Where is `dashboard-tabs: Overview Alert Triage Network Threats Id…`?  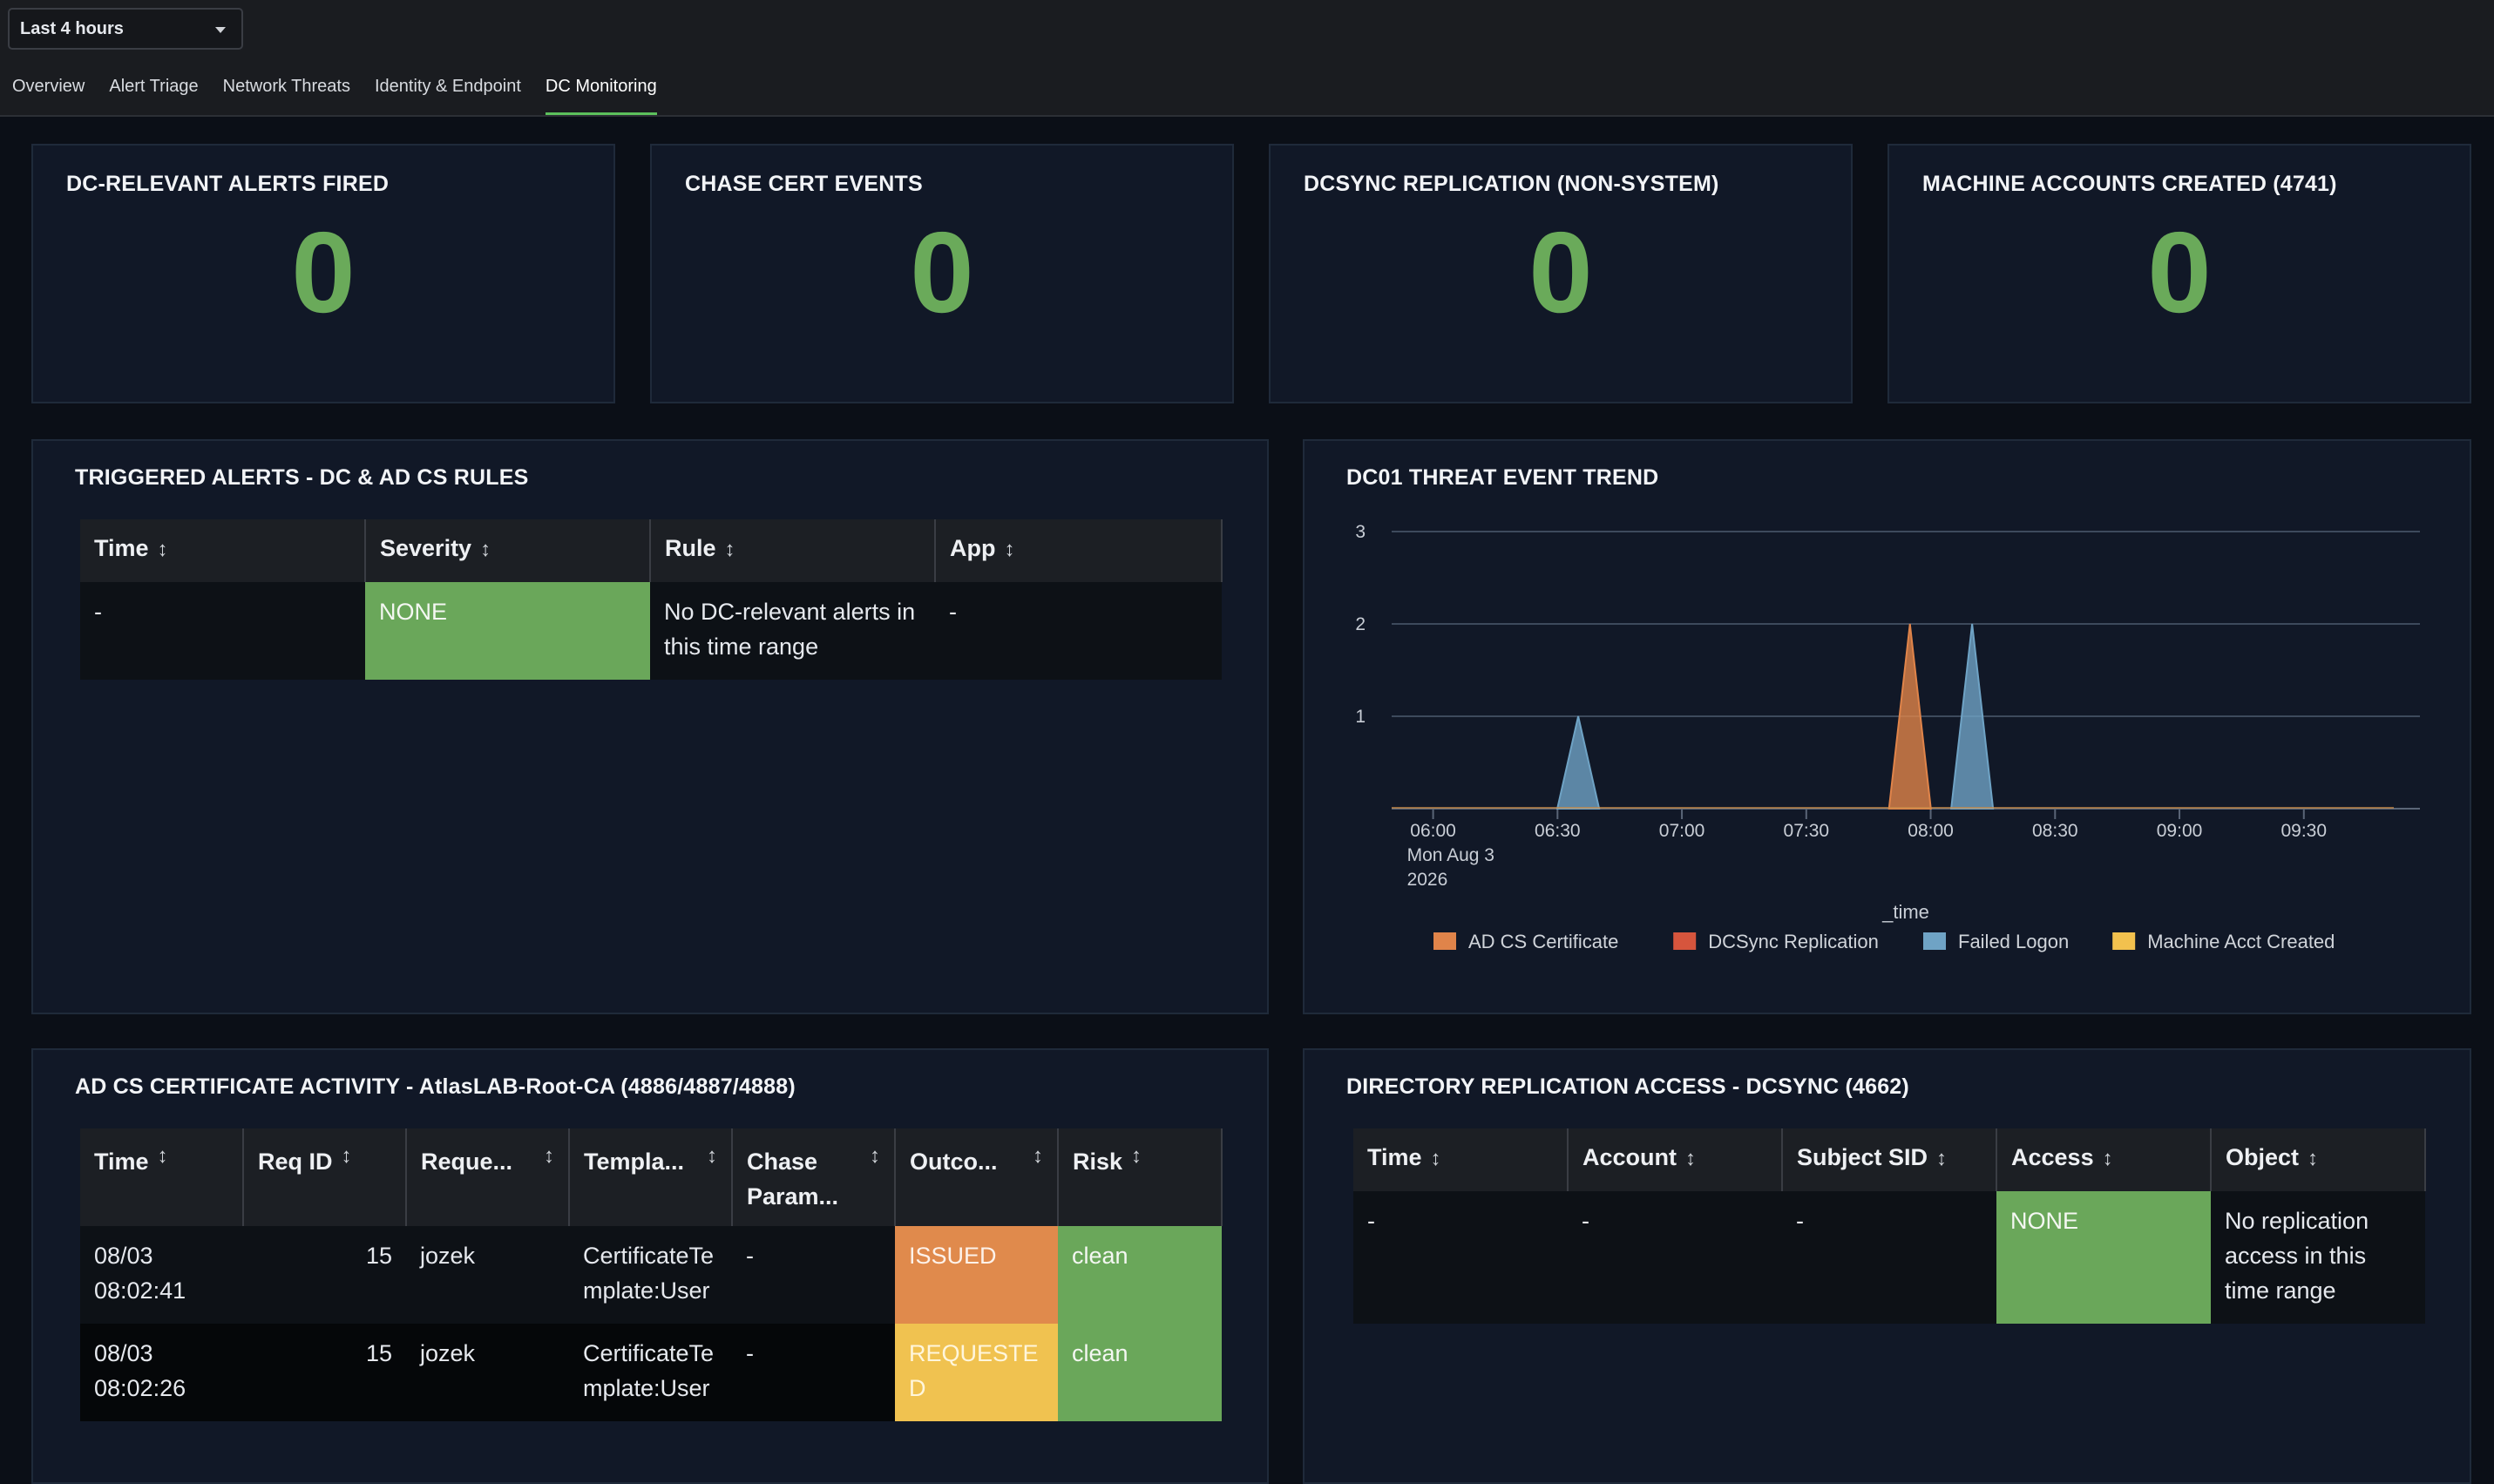
dashboard-tabs: Overview Alert Triage Network Threats Id… is located at coordinates (335, 92).